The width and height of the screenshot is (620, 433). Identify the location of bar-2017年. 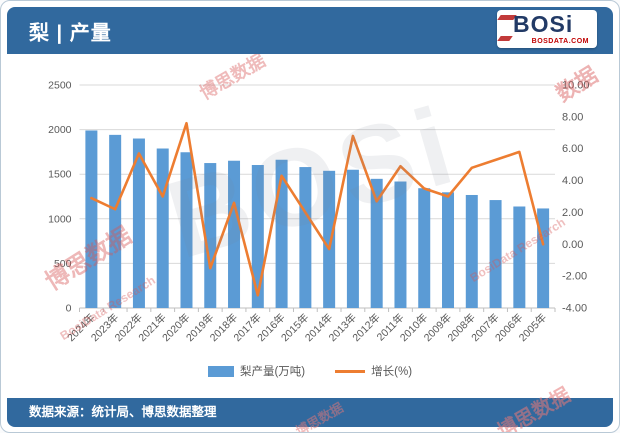
(257, 236).